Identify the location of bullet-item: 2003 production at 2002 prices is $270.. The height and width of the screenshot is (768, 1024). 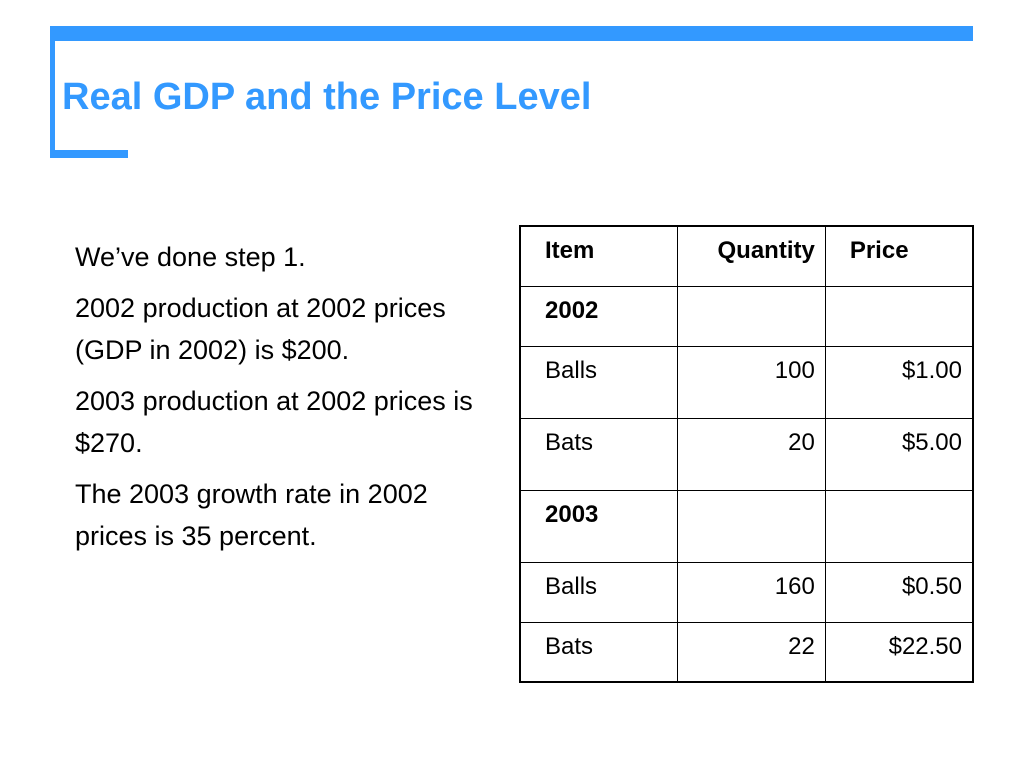
(274, 422).